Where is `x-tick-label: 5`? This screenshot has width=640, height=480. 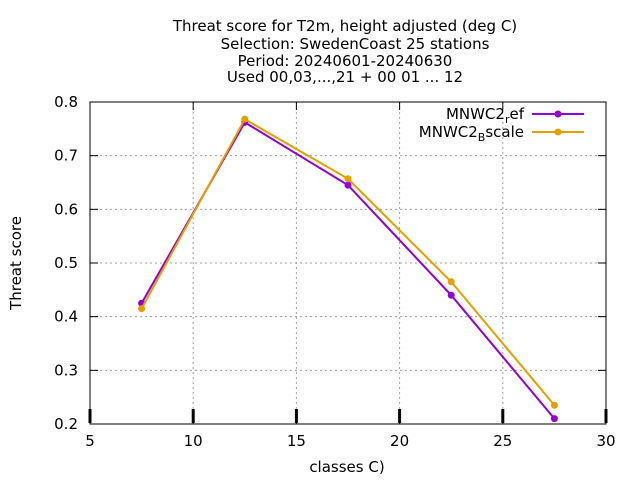
x-tick-label: 5 is located at coordinates (90, 441).